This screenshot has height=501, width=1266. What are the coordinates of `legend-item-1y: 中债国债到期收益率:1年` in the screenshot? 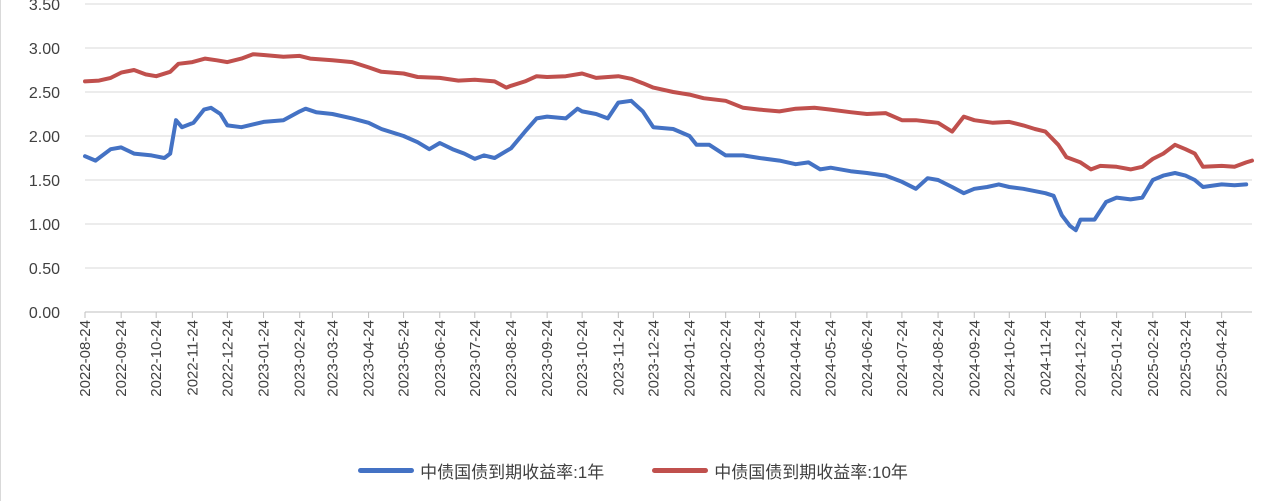 It's located at (481, 470).